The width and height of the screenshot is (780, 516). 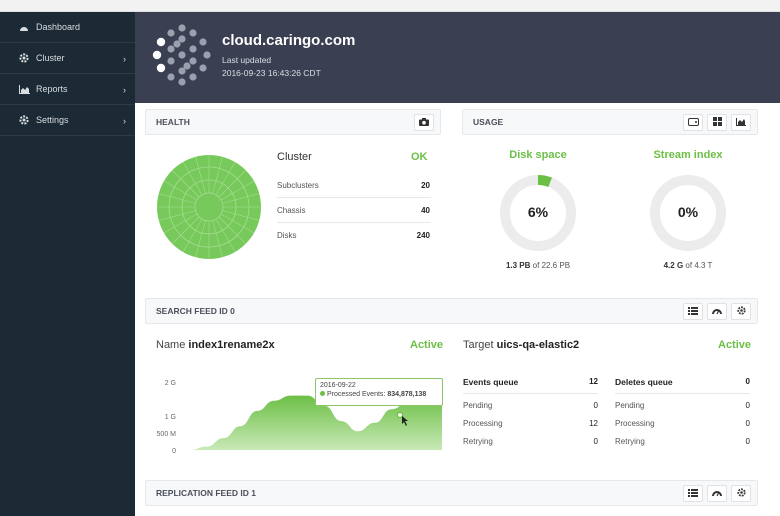 What do you see at coordinates (58, 27) in the screenshot?
I see `sidebar-item-label: Dashboard` at bounding box center [58, 27].